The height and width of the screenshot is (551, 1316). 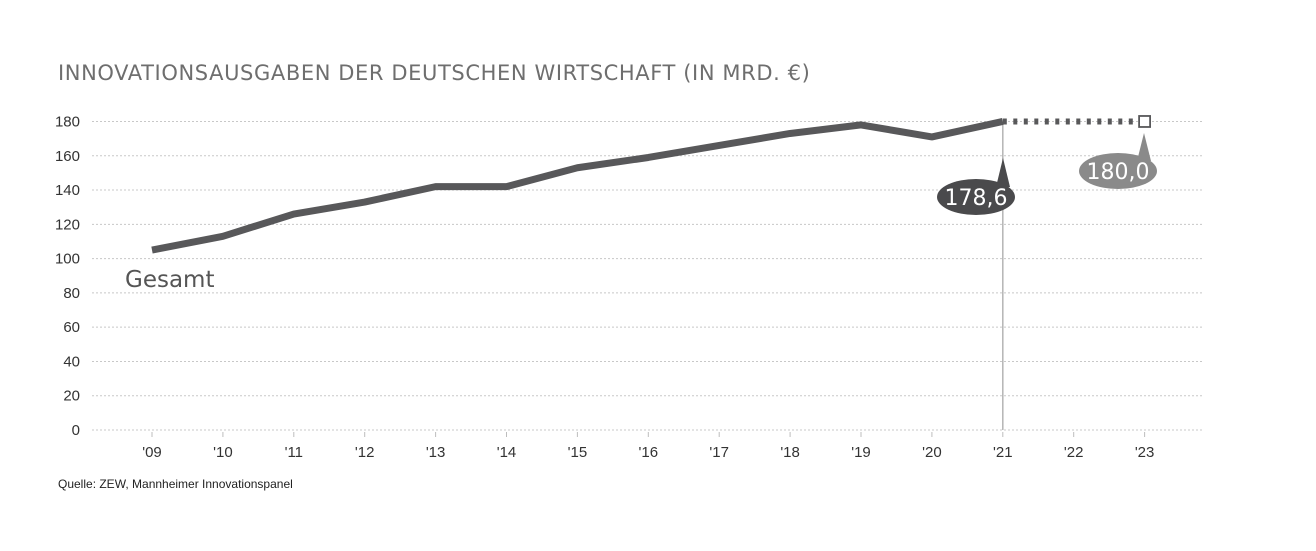 What do you see at coordinates (67, 276) in the screenshot?
I see `y-axis-ticks: 0 20 40 60 80 100 120 140 160 180` at bounding box center [67, 276].